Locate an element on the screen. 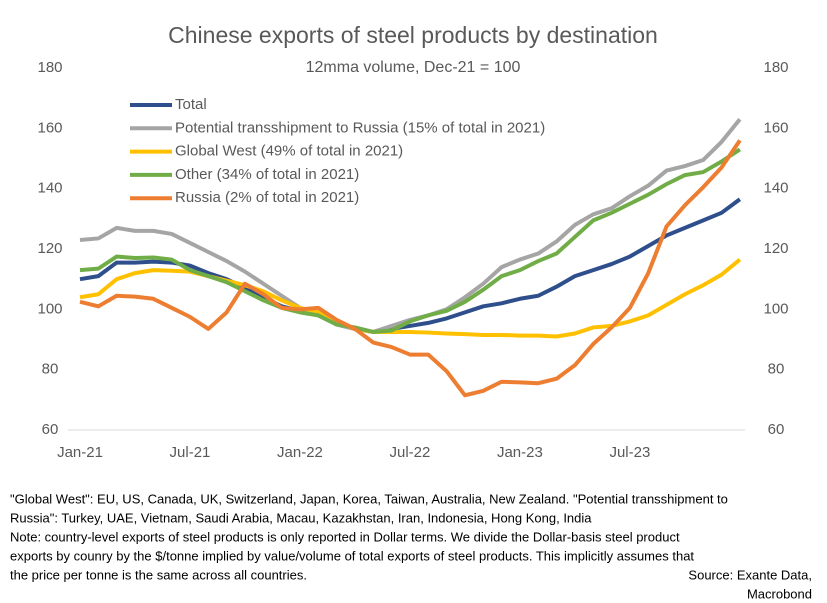 Image resolution: width=827 pixels, height=603 pixels. y-tick-label: 140 is located at coordinates (49, 188).